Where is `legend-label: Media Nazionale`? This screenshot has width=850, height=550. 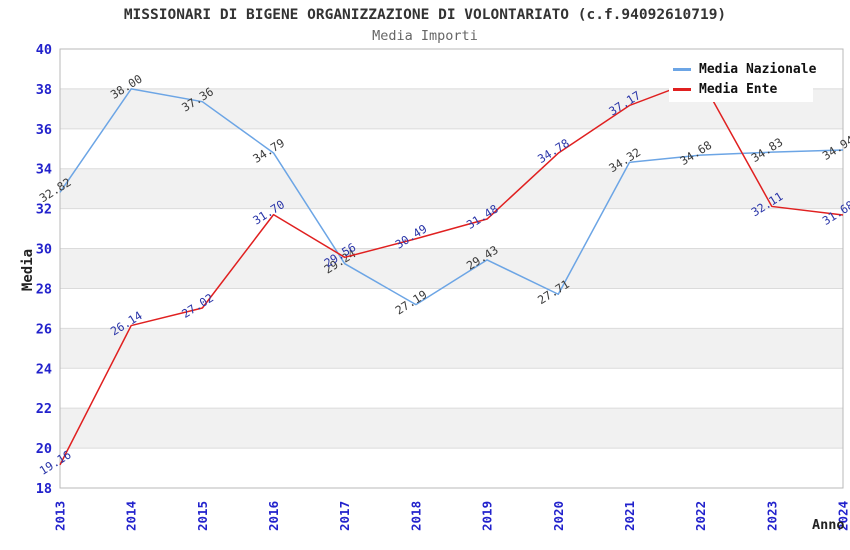
legend-label: Media Nazionale is located at coordinates (758, 70).